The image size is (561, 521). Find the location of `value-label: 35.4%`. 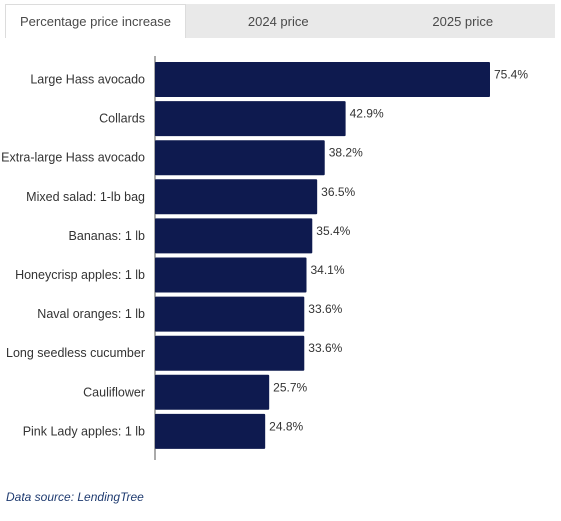

value-label: 35.4% is located at coordinates (333, 231).